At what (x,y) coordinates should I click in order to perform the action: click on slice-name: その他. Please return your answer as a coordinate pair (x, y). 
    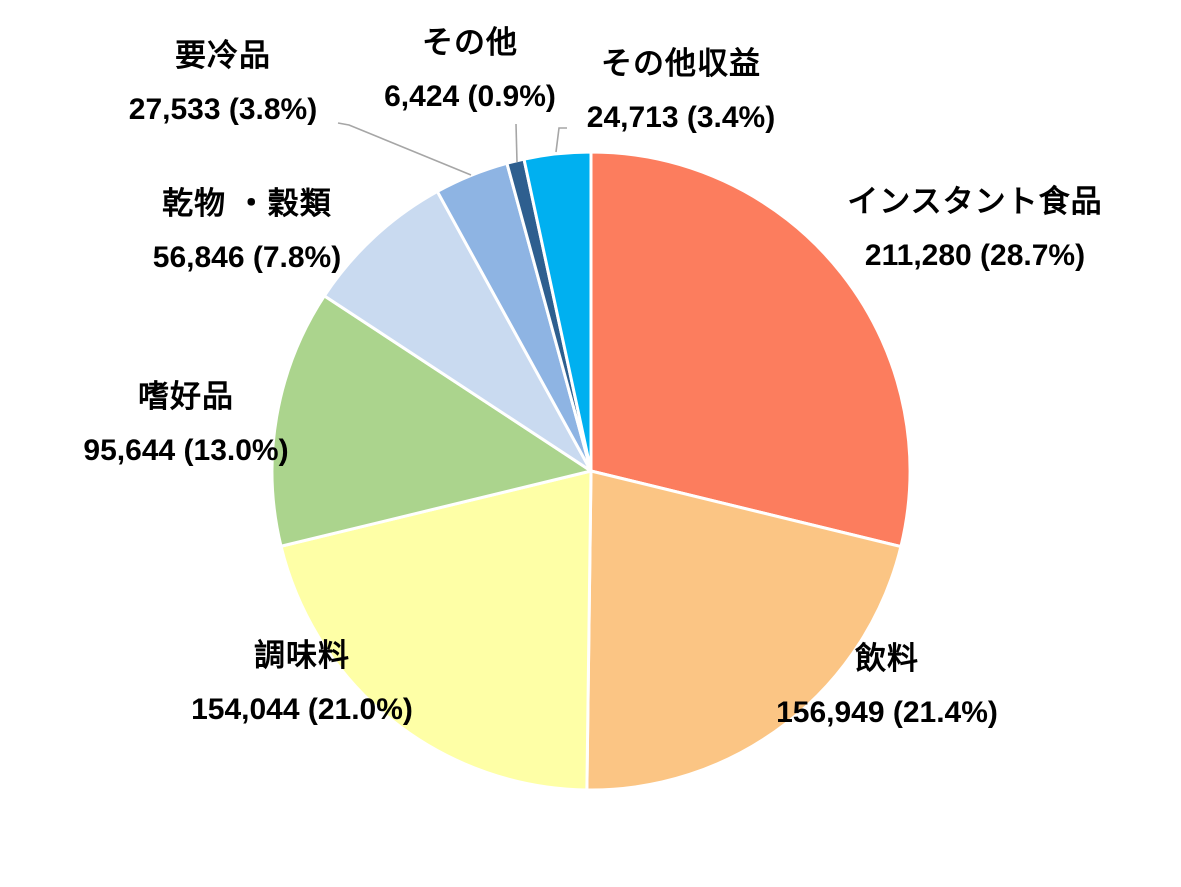
    Looking at the image, I should click on (470, 42).